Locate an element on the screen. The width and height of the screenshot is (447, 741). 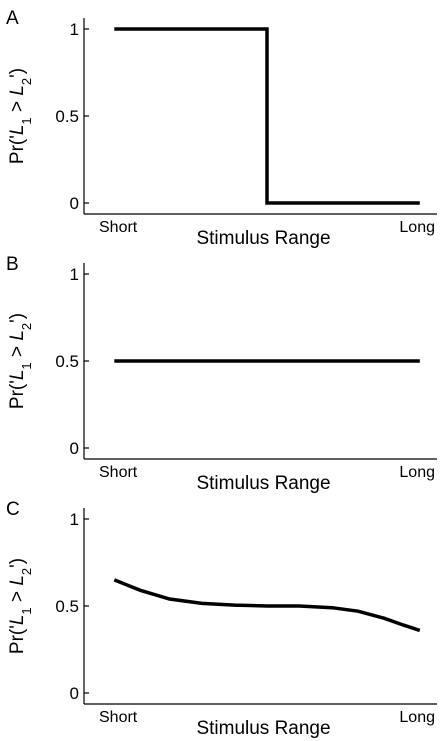
panel-letter: C is located at coordinates (13, 509).